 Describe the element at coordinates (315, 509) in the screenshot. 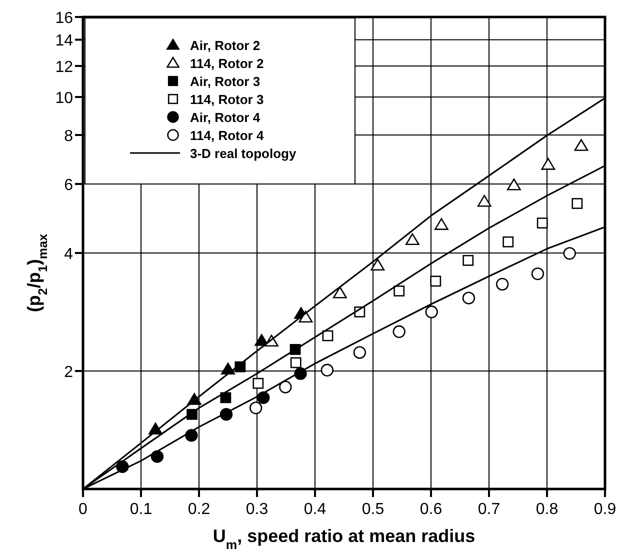

I see `x-tick-label: 0.4` at that location.